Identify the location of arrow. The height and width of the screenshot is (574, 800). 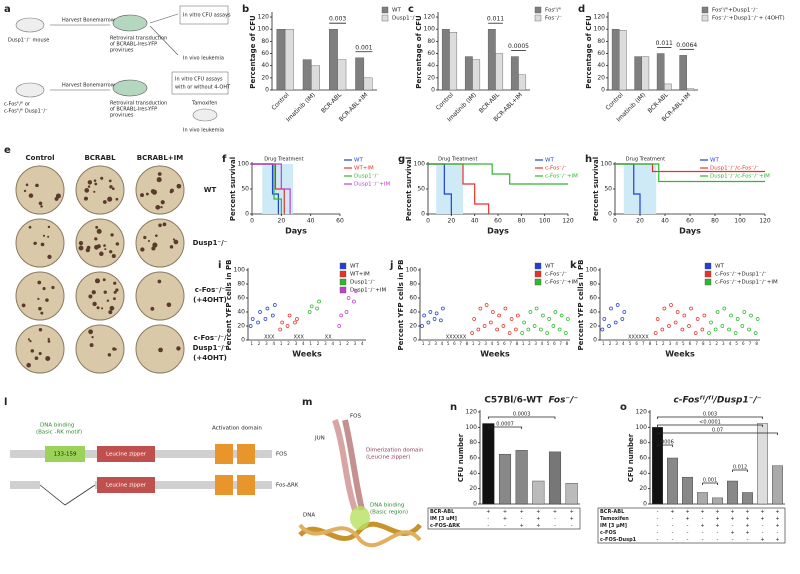
(164, 18).